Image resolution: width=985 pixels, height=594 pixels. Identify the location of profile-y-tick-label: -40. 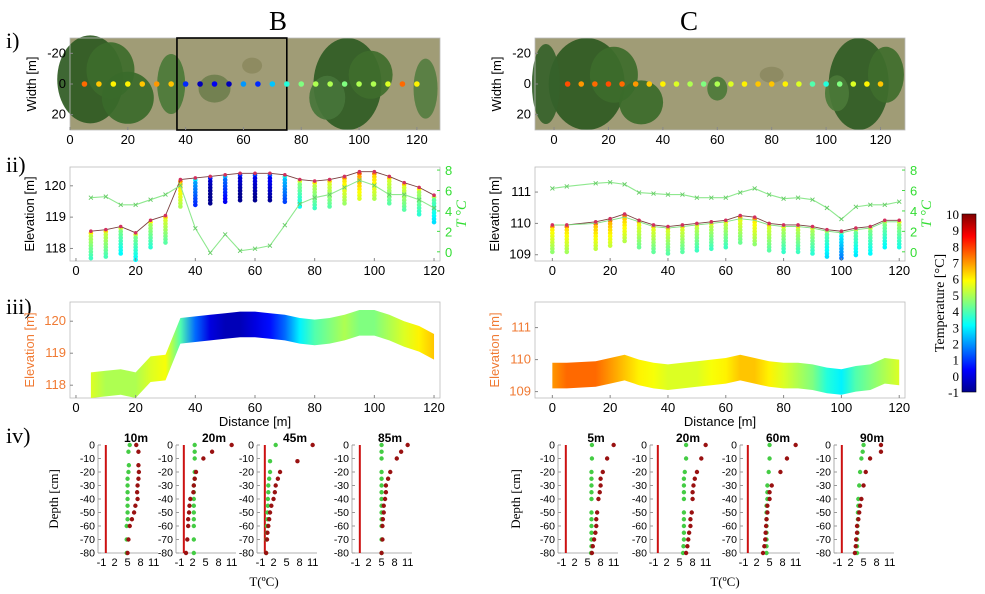
(341, 500).